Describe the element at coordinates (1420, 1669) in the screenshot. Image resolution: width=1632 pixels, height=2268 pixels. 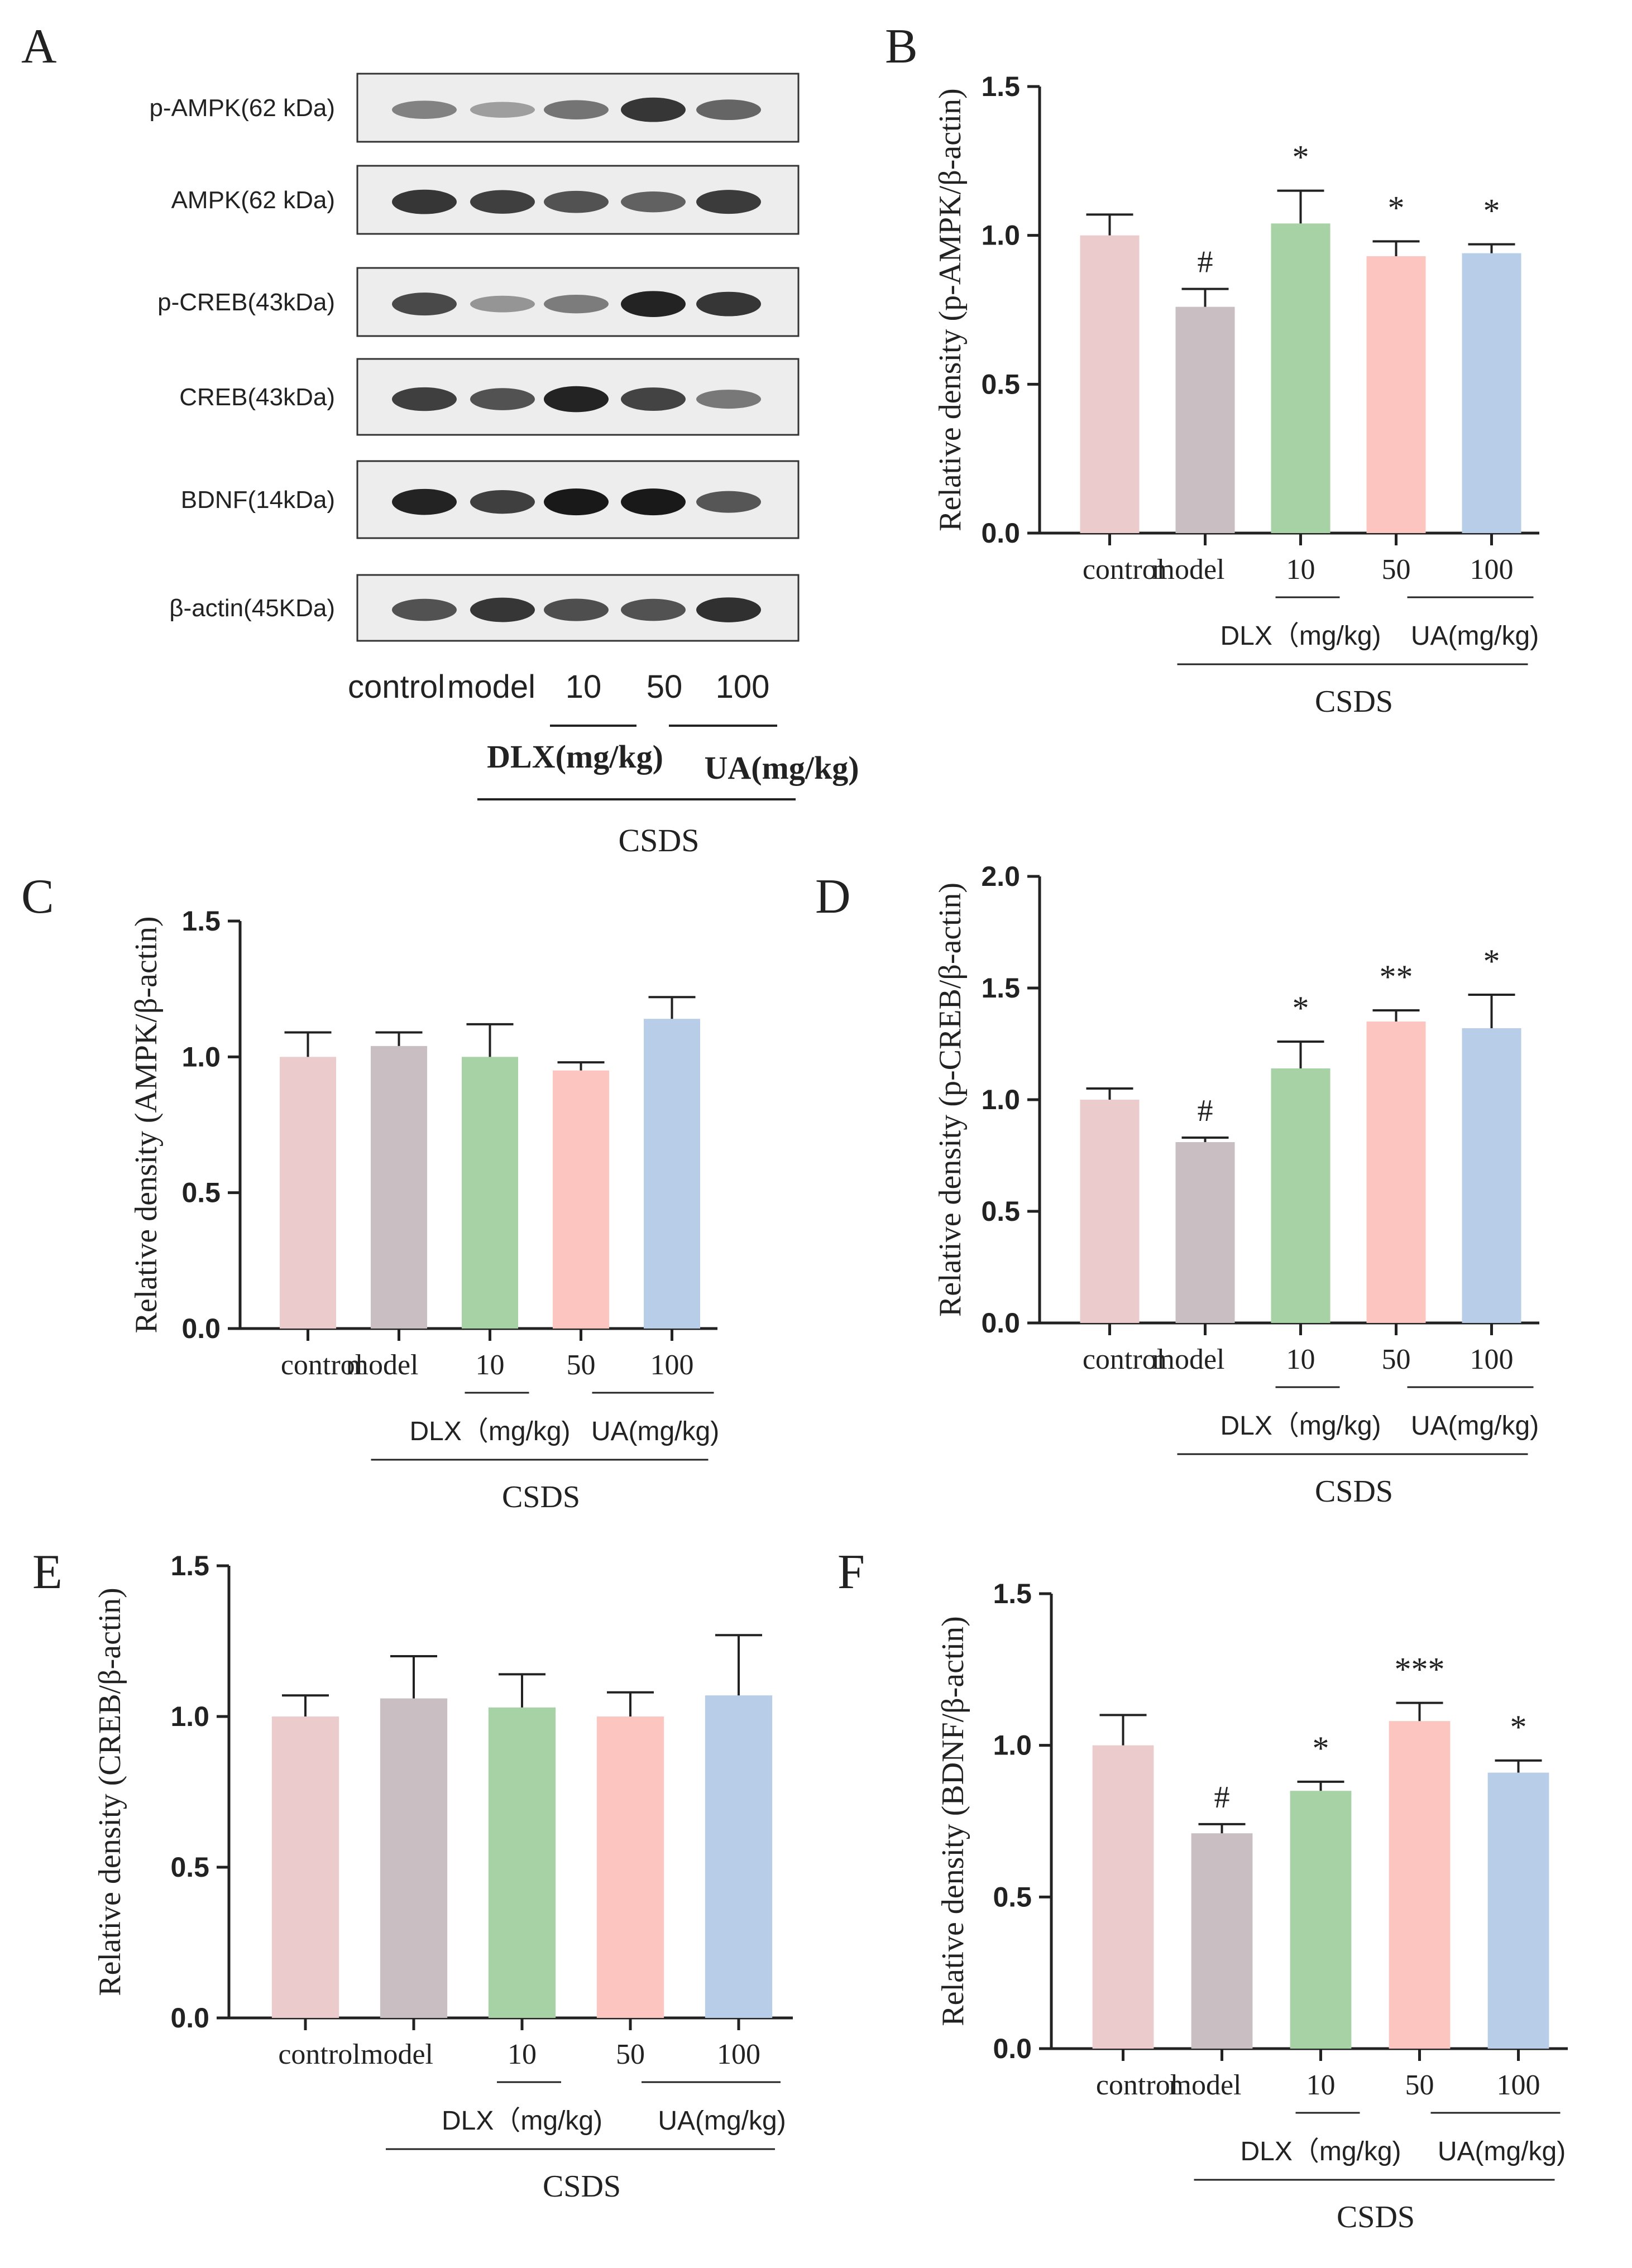
I see `significance-marker: ***` at that location.